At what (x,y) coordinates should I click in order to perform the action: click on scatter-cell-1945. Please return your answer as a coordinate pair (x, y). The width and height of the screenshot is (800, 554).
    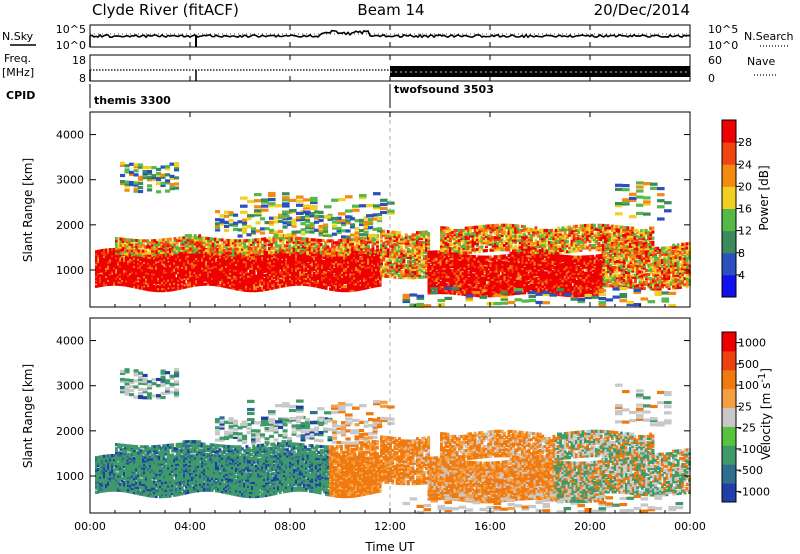
    Looking at the image, I should click on (316, 268).